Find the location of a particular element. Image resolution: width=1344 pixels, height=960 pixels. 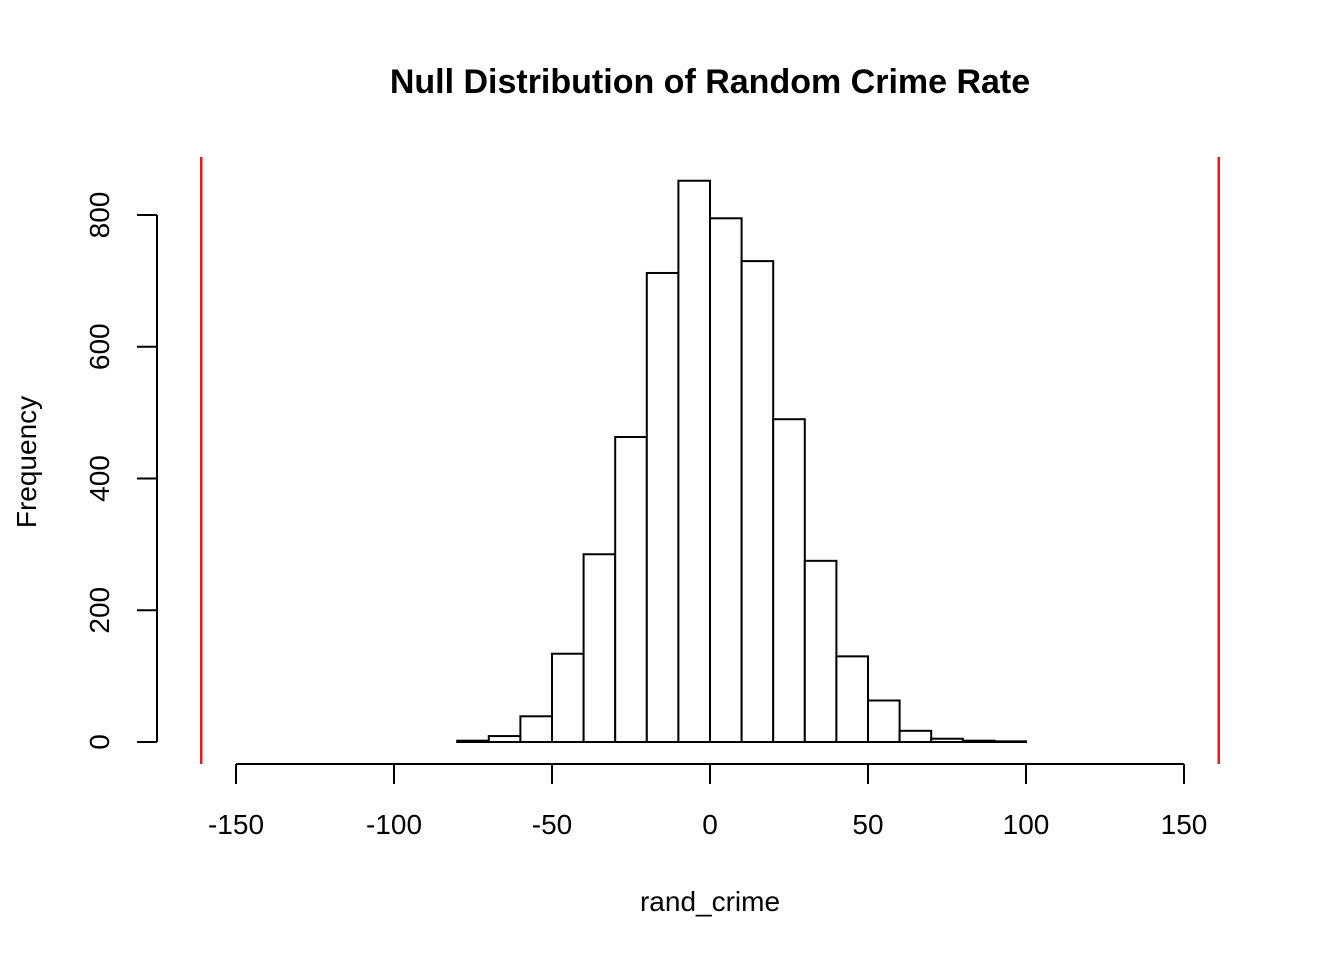

x-tick-label: 50 is located at coordinates (867, 824).